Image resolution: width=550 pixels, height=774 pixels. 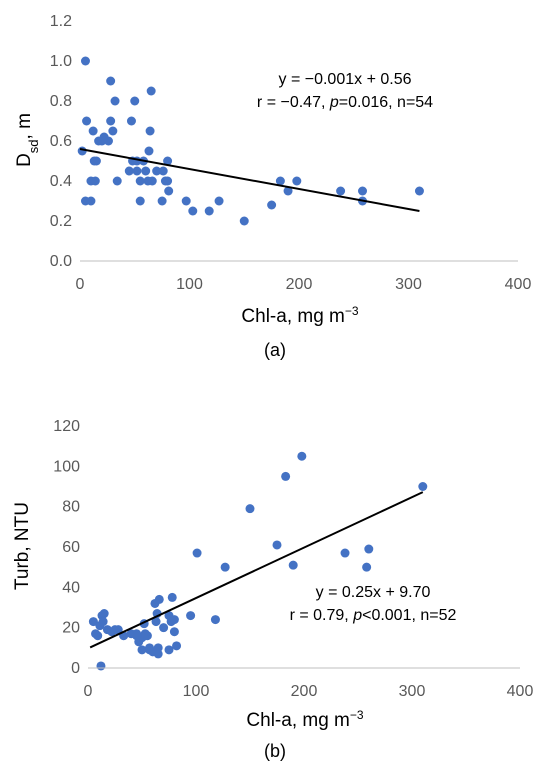 What do you see at coordinates (71, 587) in the screenshot?
I see `y-tick-label: 40` at bounding box center [71, 587].